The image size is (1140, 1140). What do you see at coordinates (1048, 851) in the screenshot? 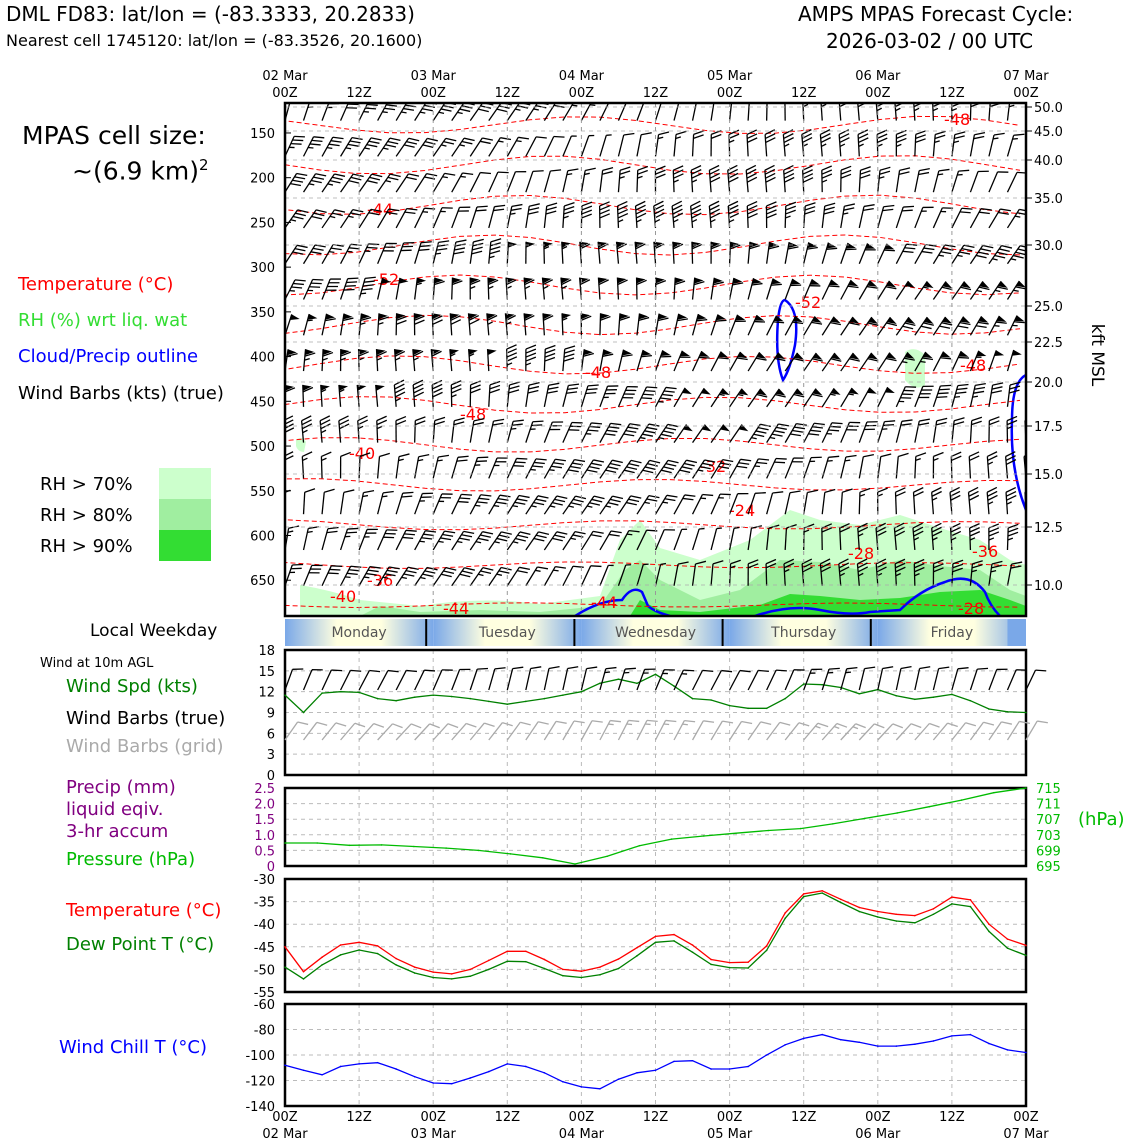
I see `pressure-tick-label: 699` at bounding box center [1048, 851].